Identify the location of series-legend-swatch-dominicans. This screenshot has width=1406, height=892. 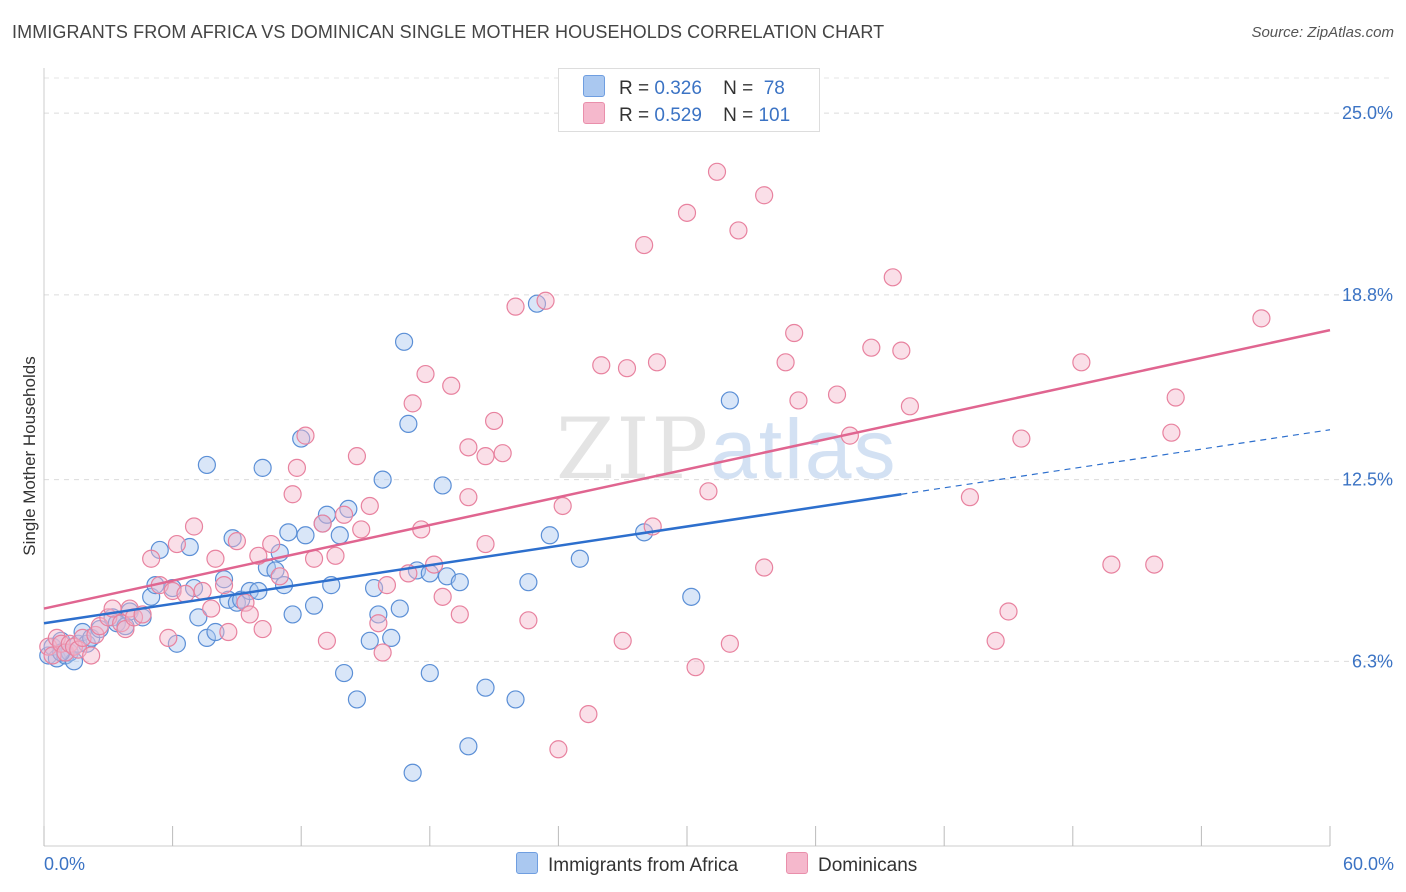
(797, 863).